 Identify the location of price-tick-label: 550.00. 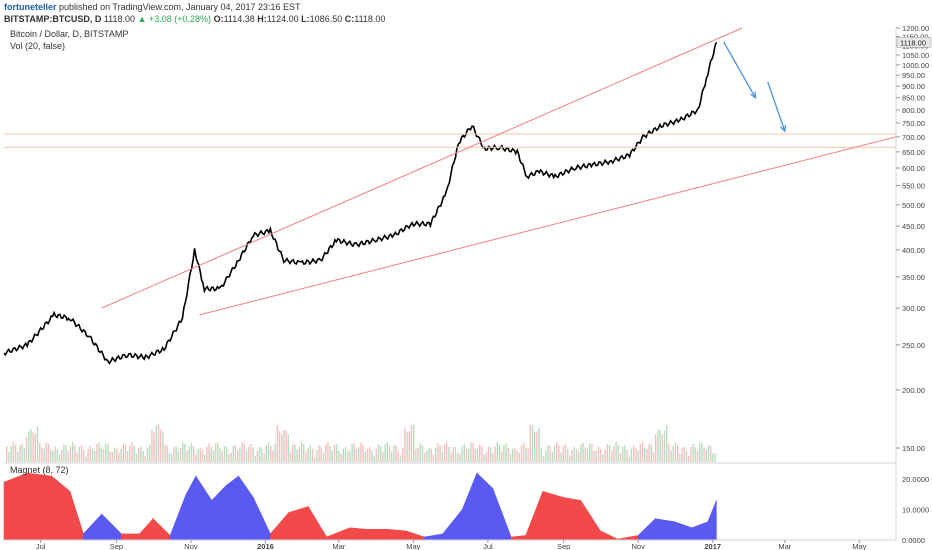
(913, 186).